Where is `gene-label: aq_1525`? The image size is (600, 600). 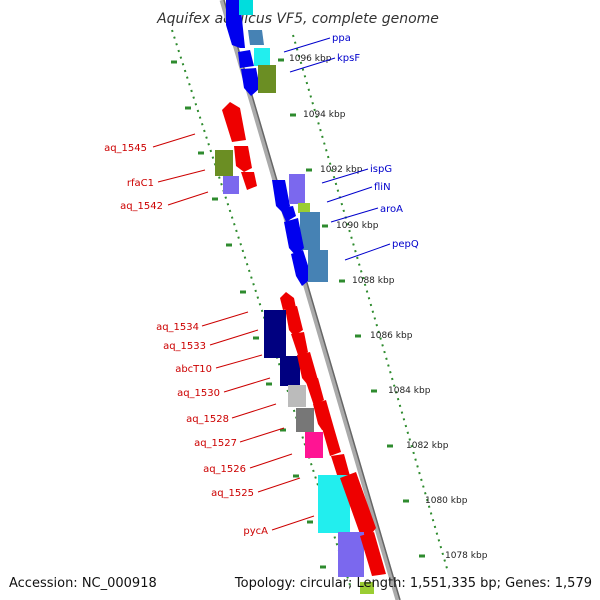
gene-label: aq_1525 is located at coordinates (232, 493).